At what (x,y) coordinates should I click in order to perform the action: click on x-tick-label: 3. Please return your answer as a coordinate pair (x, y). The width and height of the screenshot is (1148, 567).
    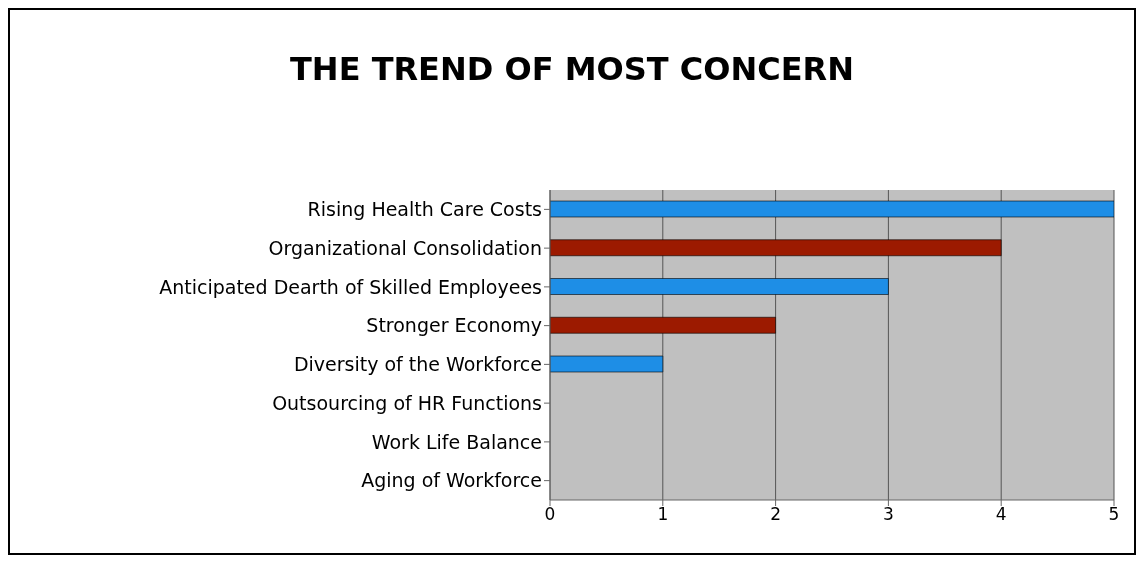
    Looking at the image, I should click on (888, 514).